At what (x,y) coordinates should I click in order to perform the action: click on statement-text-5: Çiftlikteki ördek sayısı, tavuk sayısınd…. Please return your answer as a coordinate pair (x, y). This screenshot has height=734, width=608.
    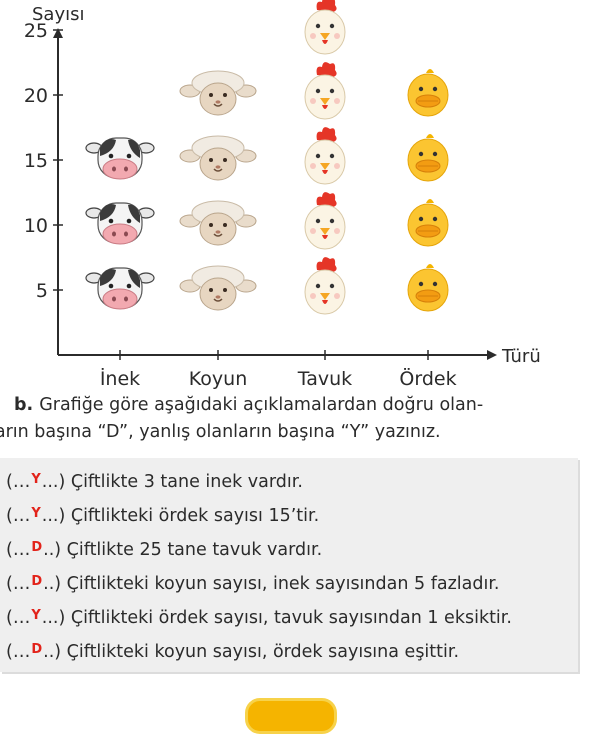
    Looking at the image, I should click on (291, 618).